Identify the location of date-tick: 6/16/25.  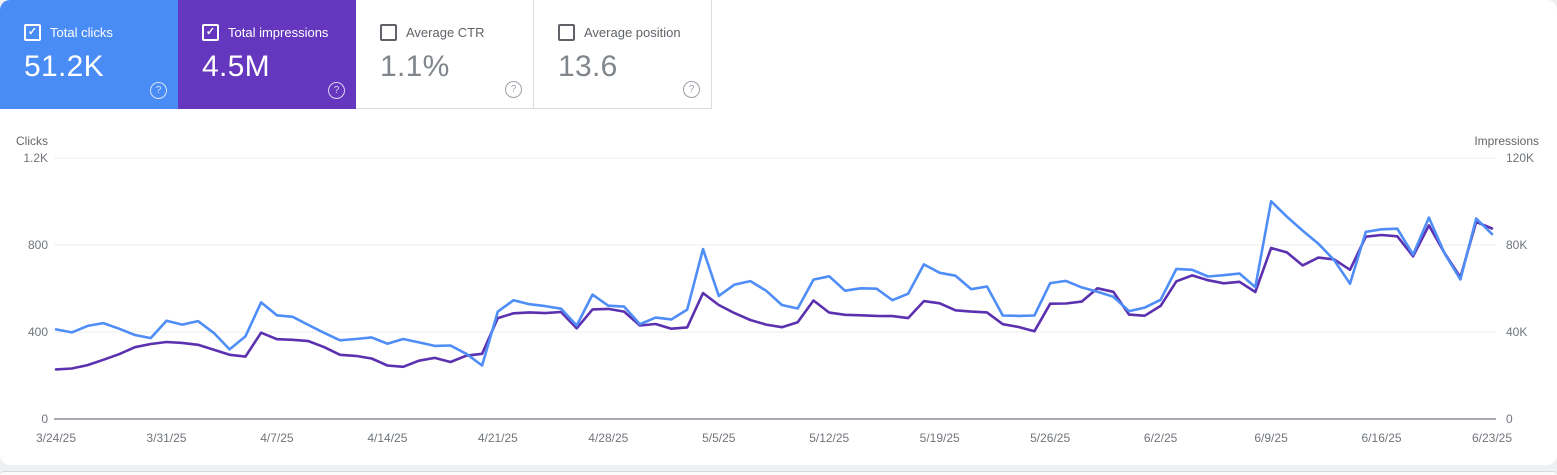
(1381, 438).